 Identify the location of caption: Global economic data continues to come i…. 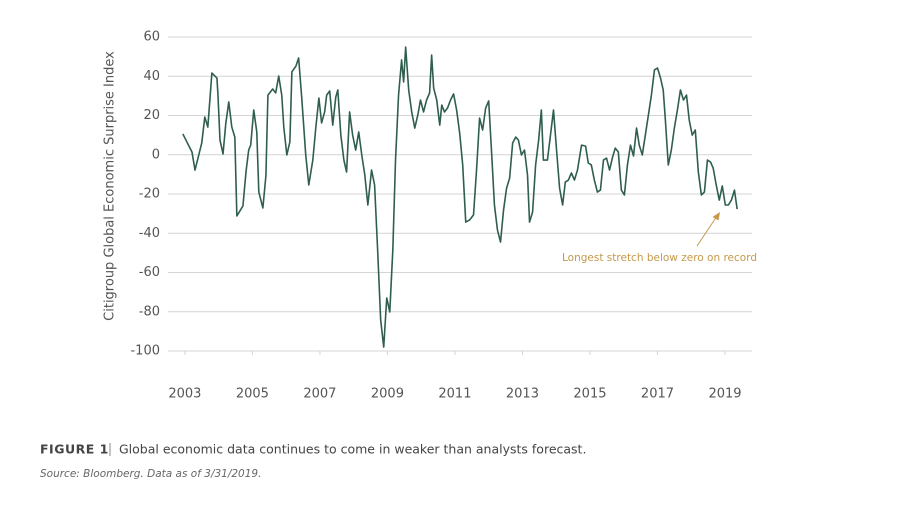
(352, 449).